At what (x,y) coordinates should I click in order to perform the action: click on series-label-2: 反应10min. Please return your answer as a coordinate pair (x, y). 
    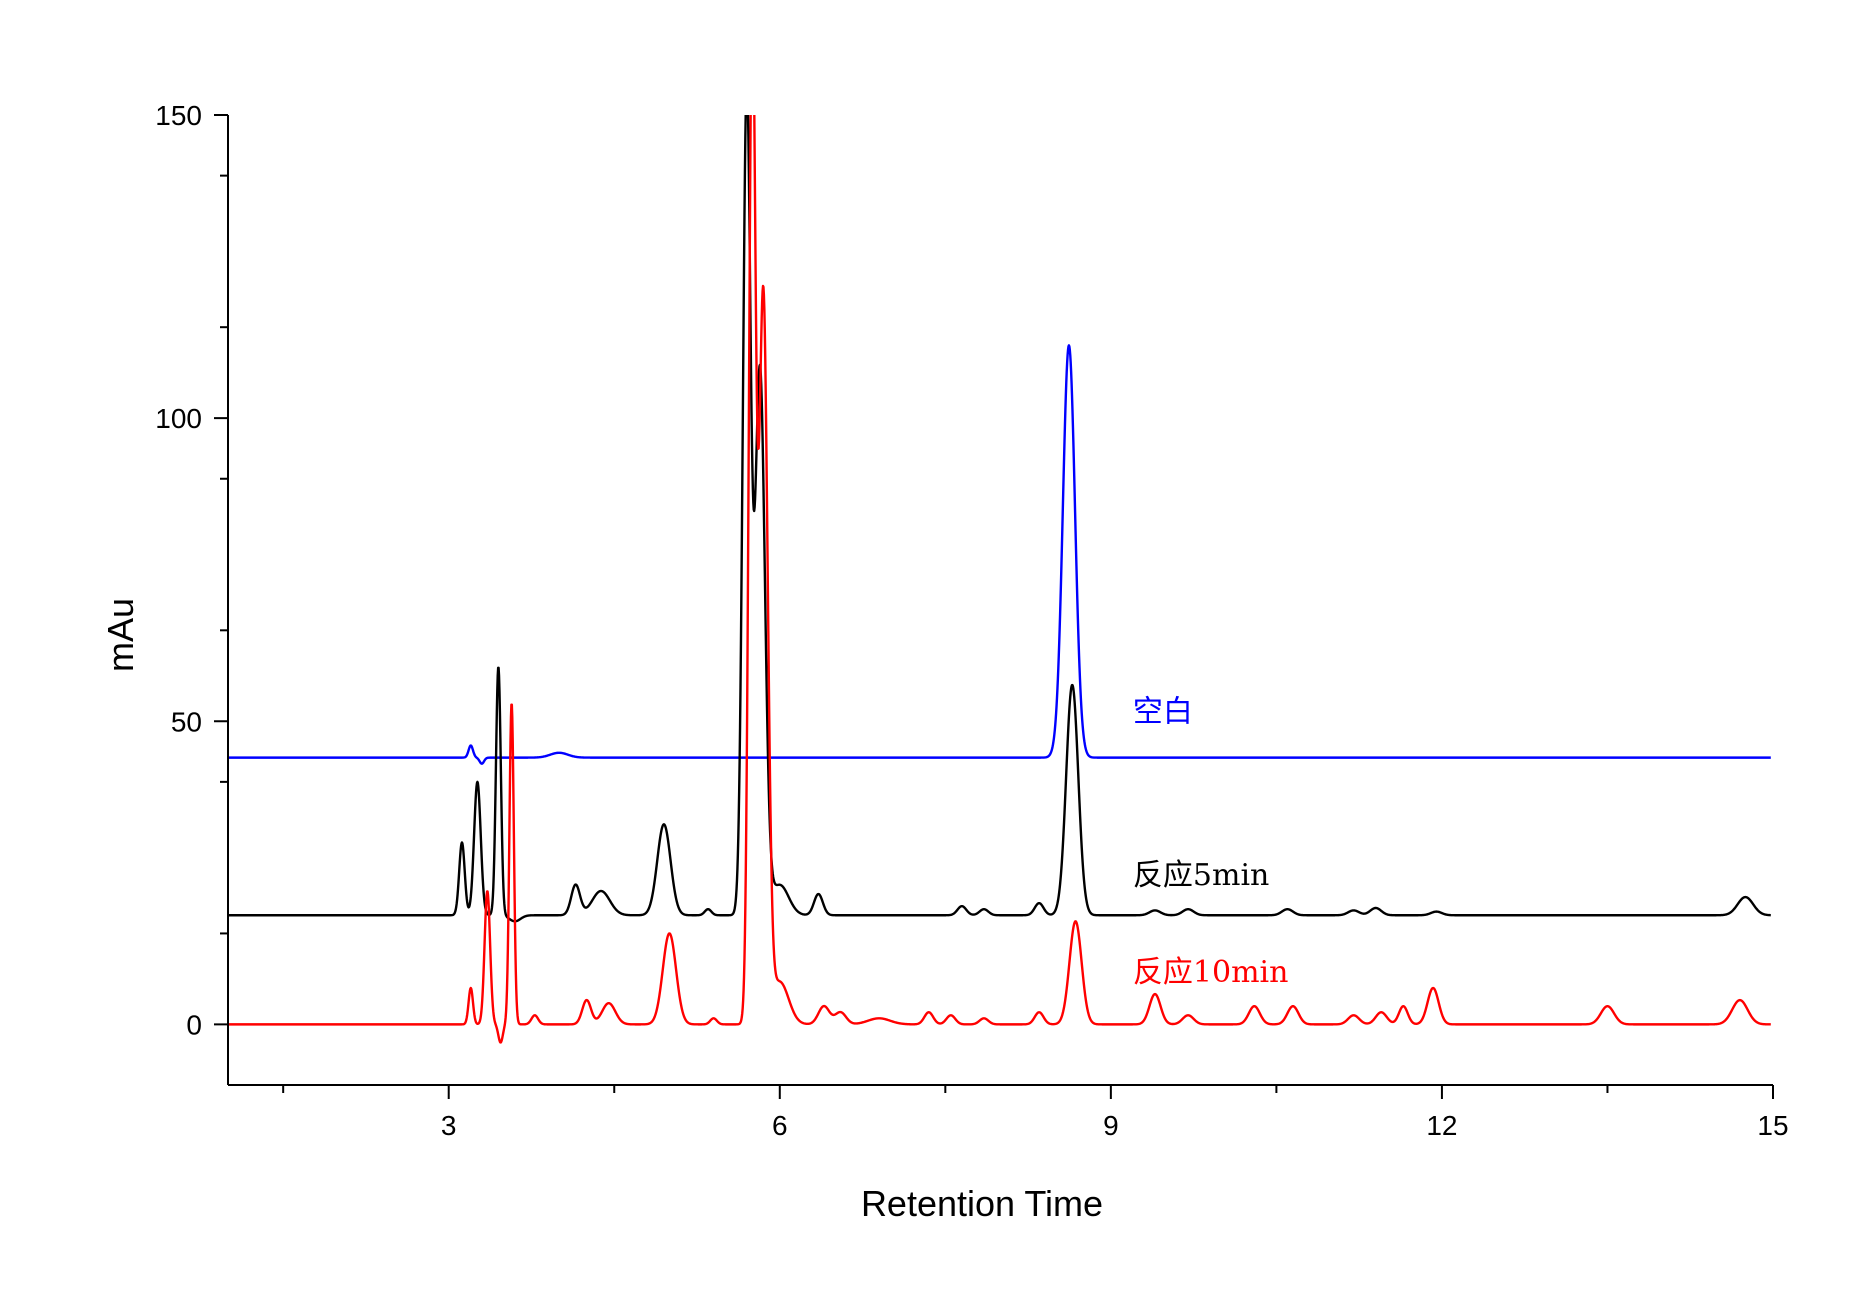
    Looking at the image, I should click on (1211, 972).